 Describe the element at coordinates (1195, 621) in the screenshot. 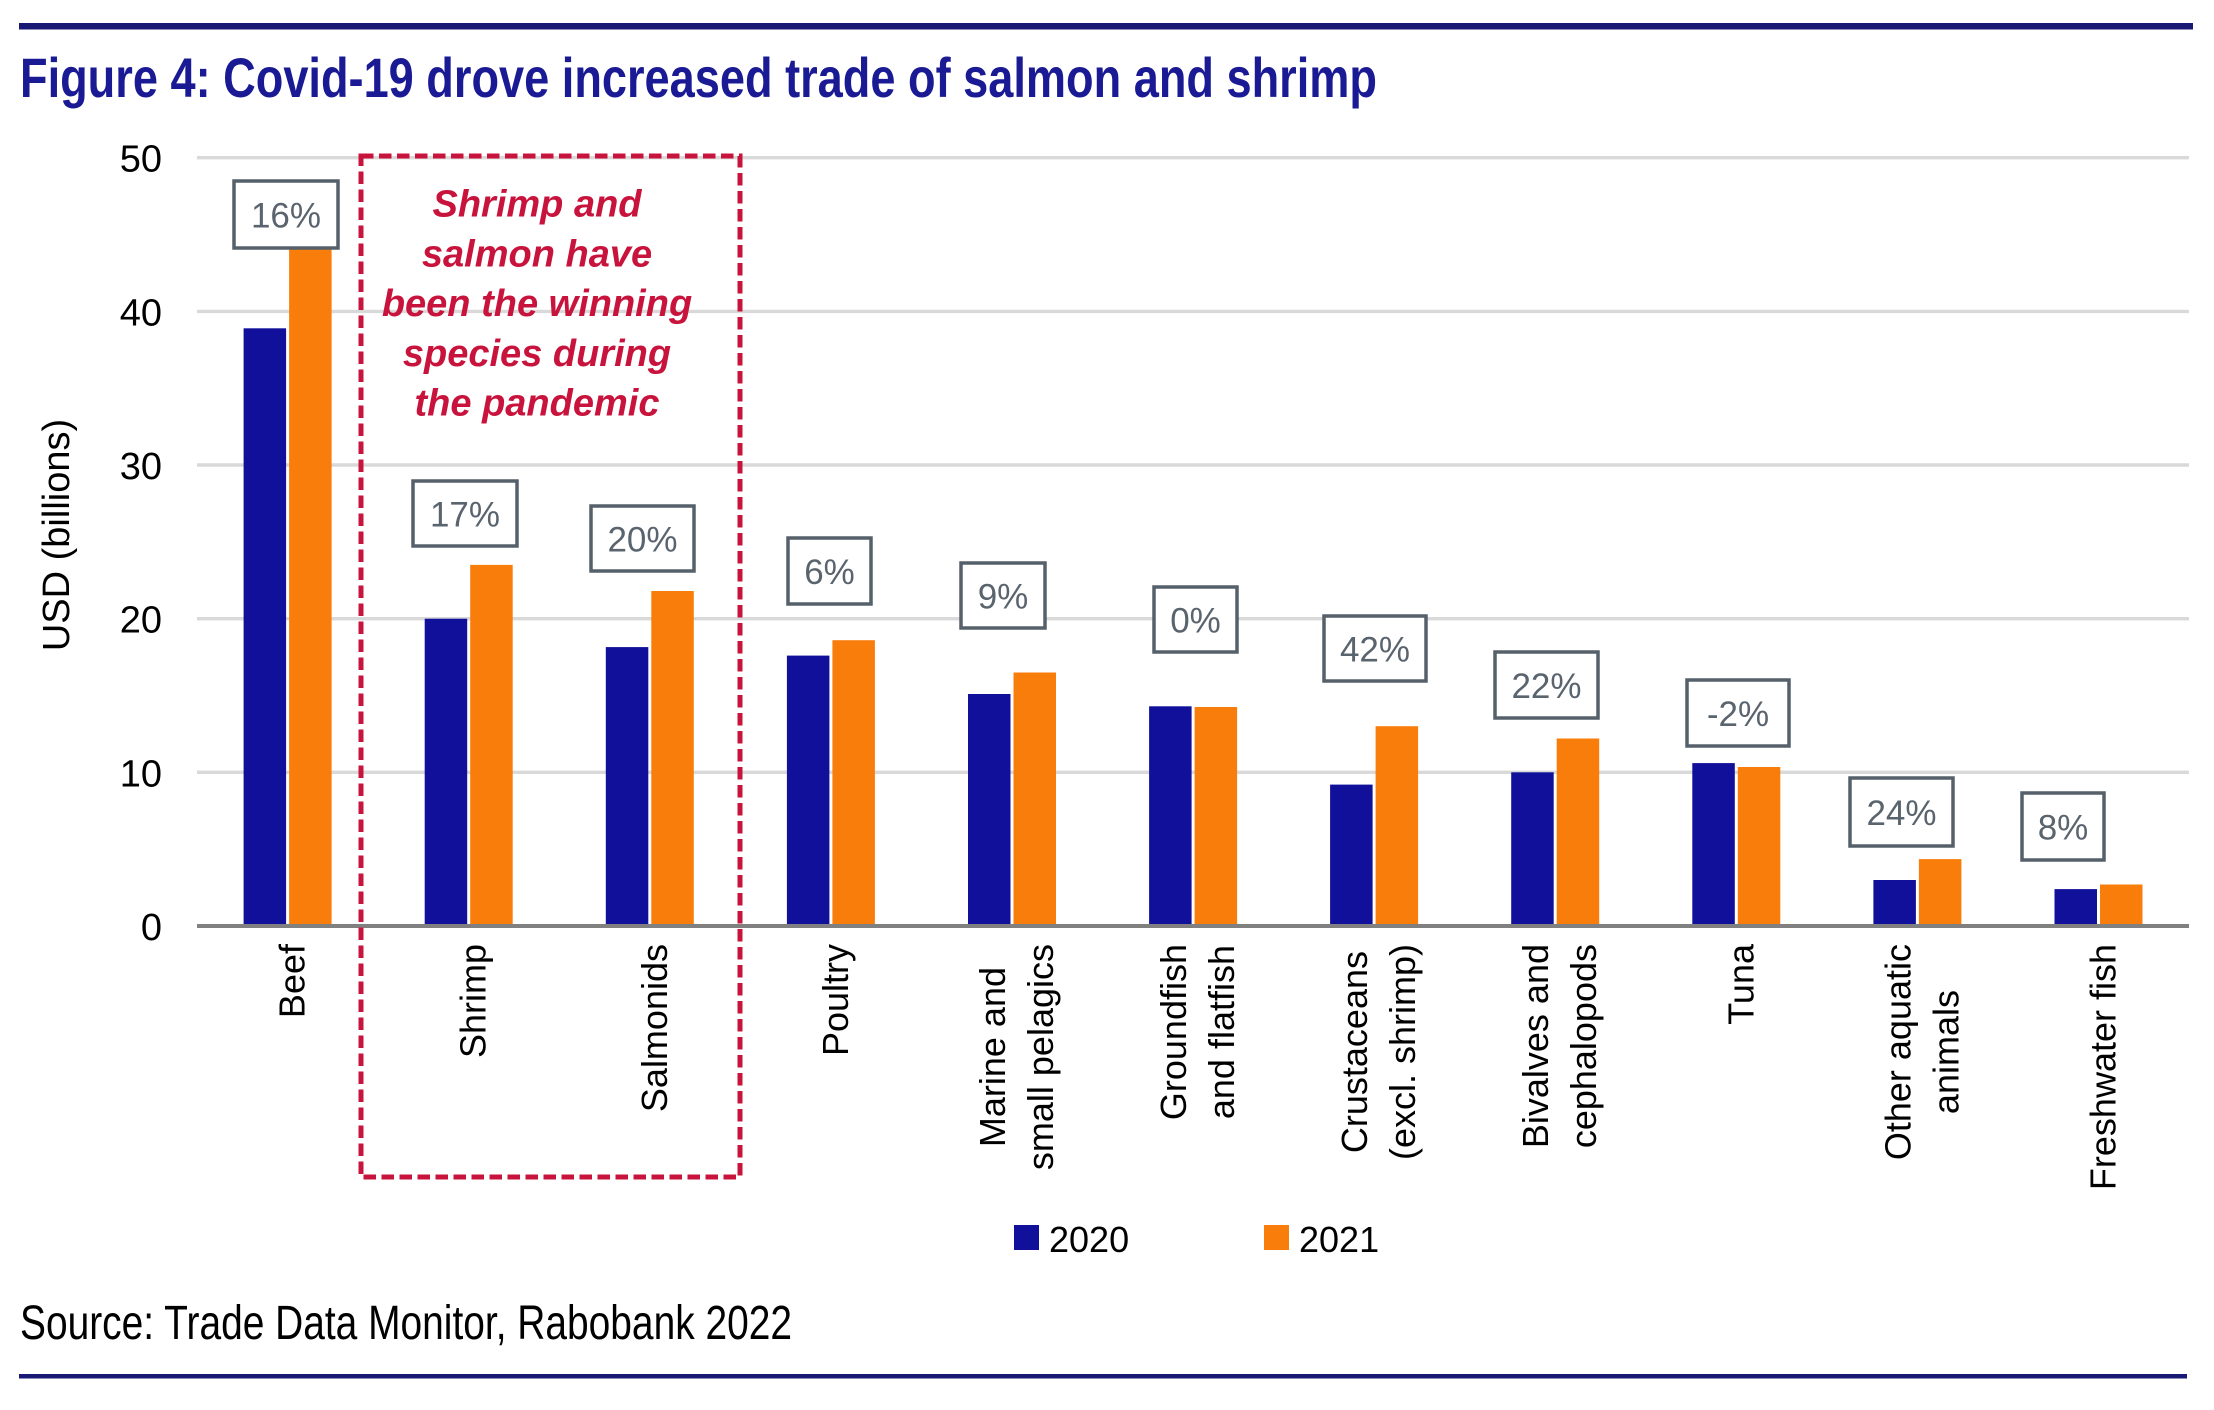

I see `svg-text: 0%` at that location.